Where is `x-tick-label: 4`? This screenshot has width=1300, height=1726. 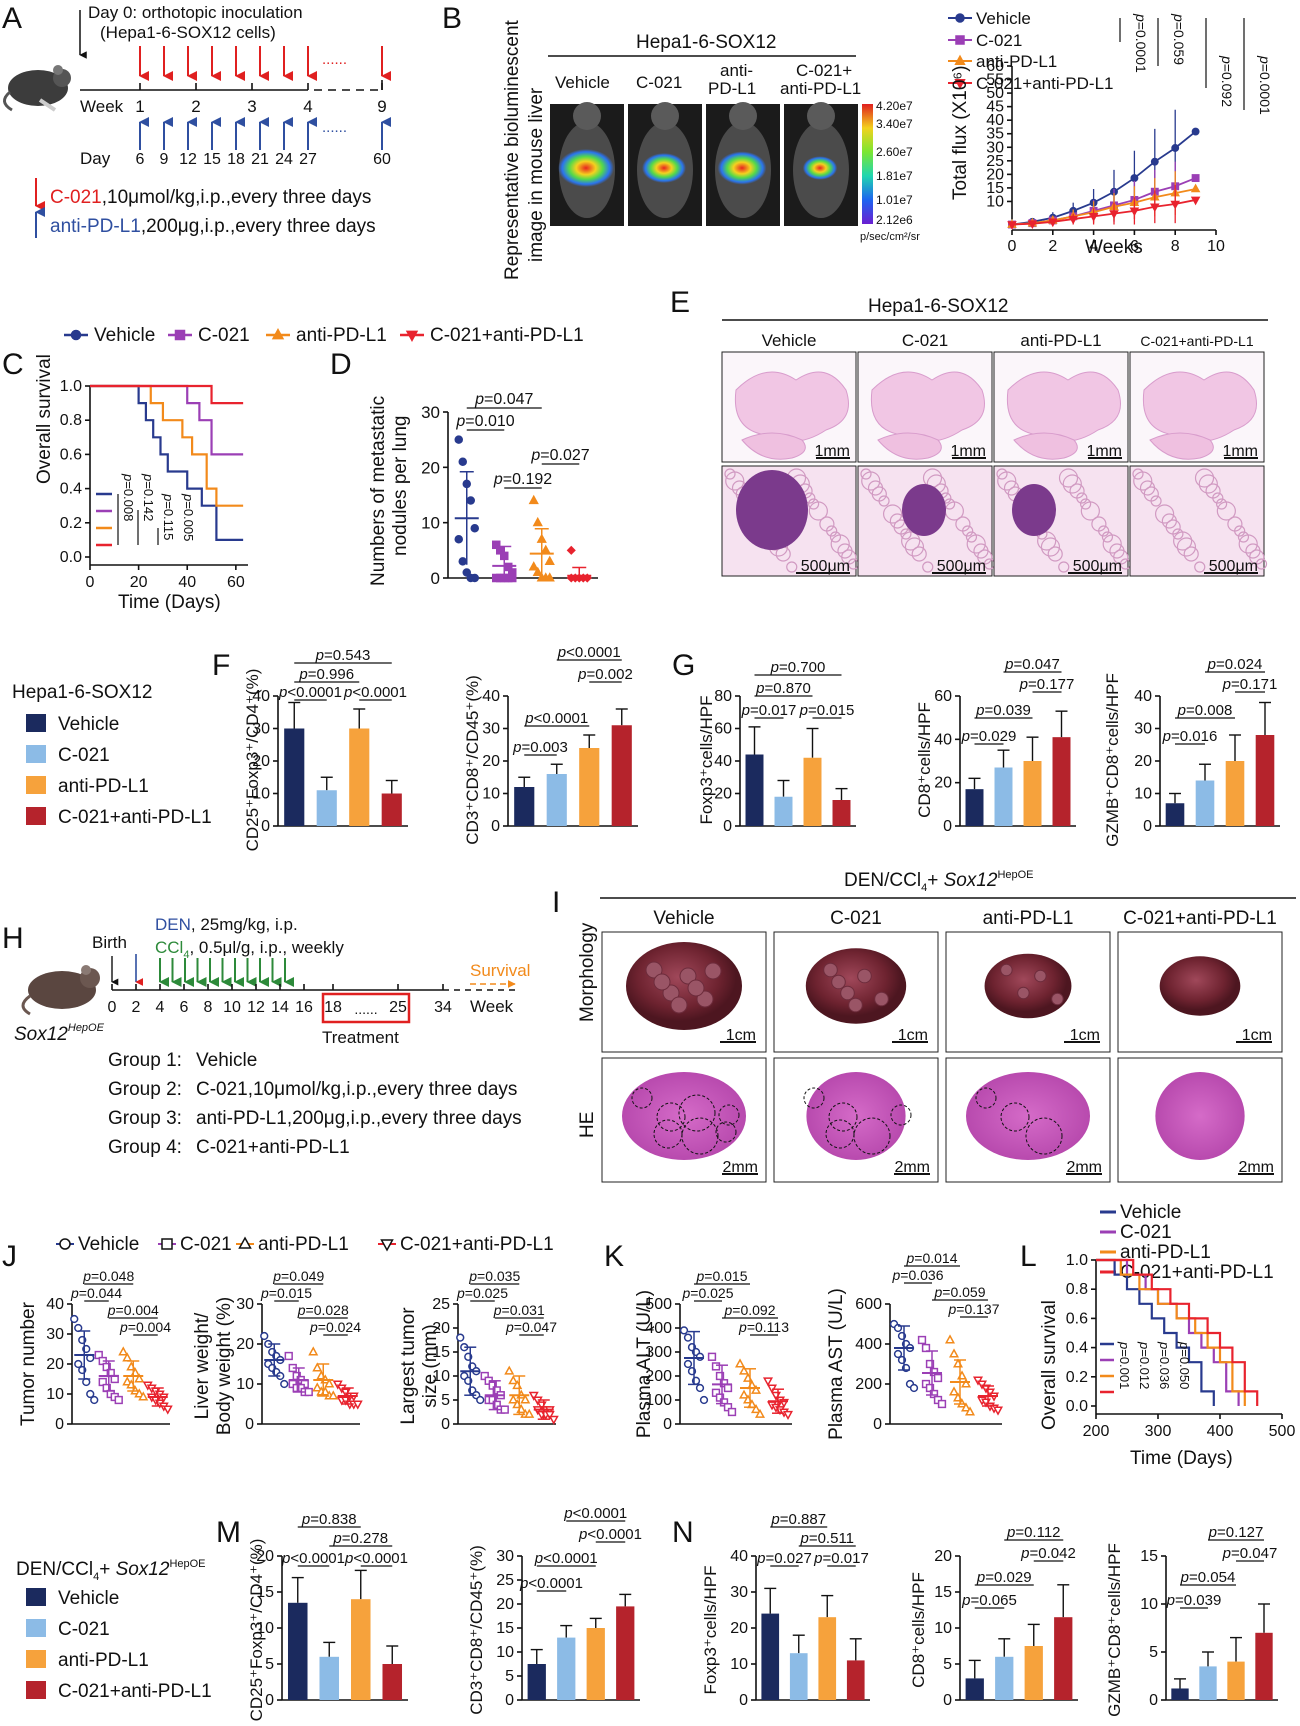
x-tick-label: 4 is located at coordinates (1093, 246).